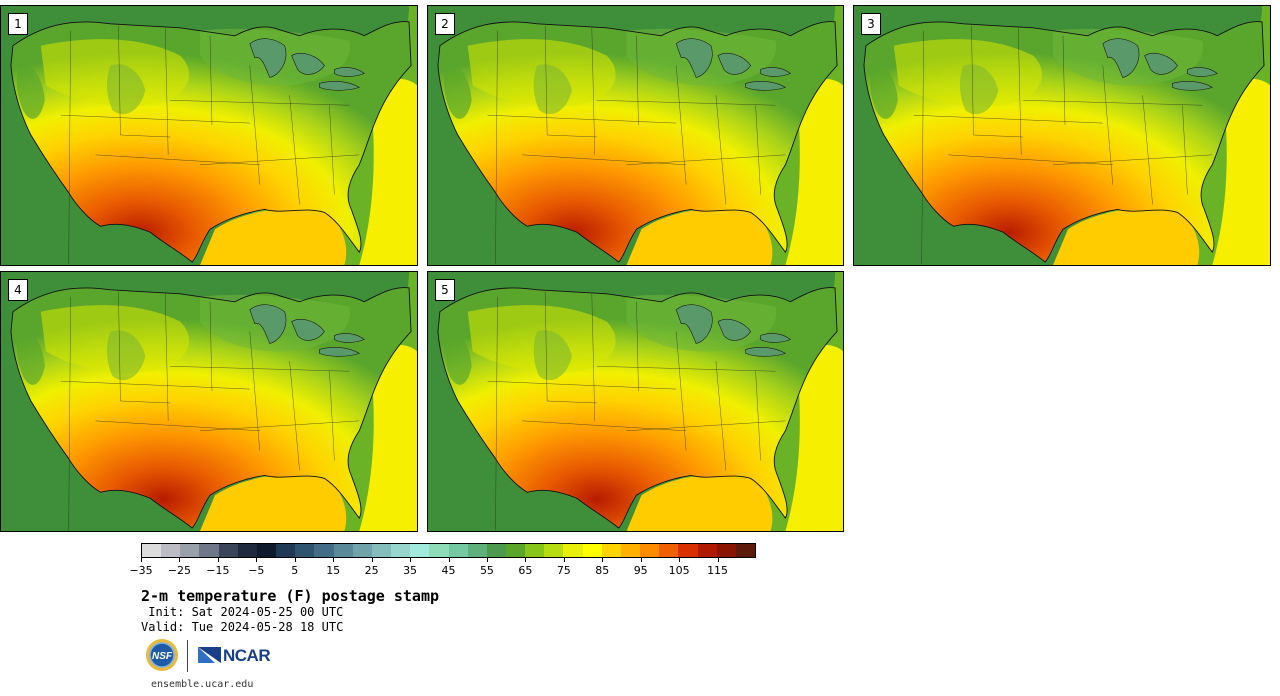 This screenshot has height=696, width=1280. I want to click on site-url: ensemble.ucar.edu, so click(202, 684).